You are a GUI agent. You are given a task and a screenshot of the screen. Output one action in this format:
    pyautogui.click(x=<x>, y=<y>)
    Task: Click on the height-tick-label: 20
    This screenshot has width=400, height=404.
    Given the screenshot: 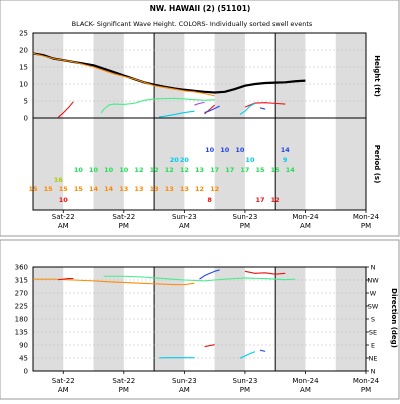 What is the action you would take?
    pyautogui.click(x=23, y=51)
    